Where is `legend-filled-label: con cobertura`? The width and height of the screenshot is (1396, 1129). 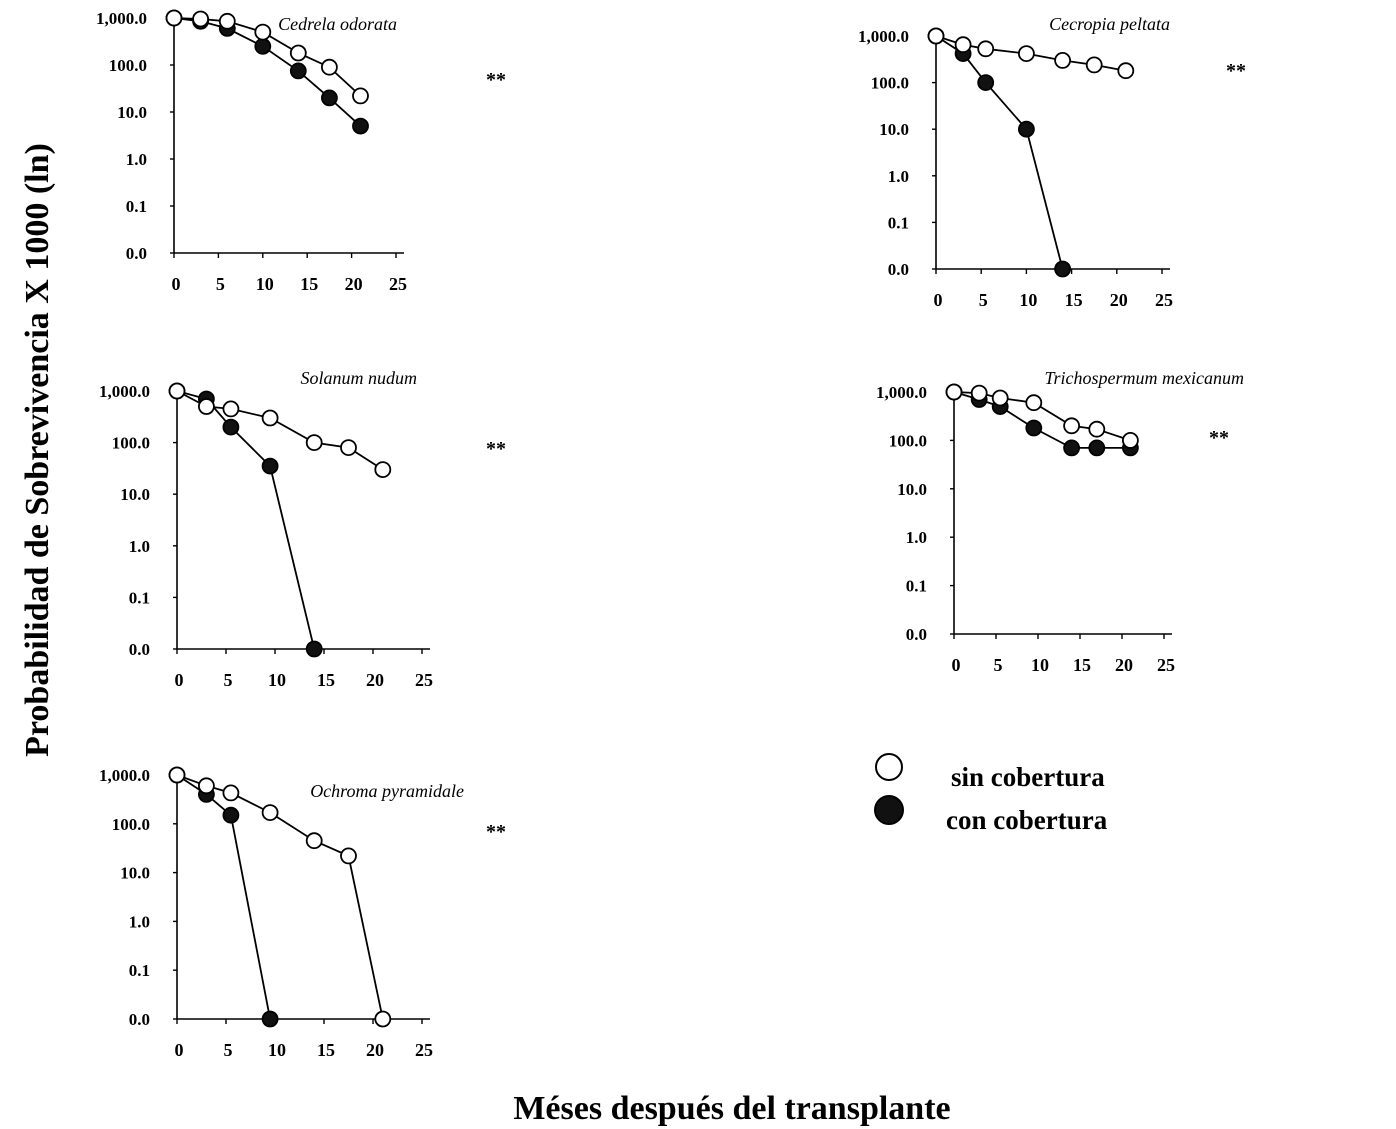
legend-filled-label: con cobertura is located at coordinates (1027, 820).